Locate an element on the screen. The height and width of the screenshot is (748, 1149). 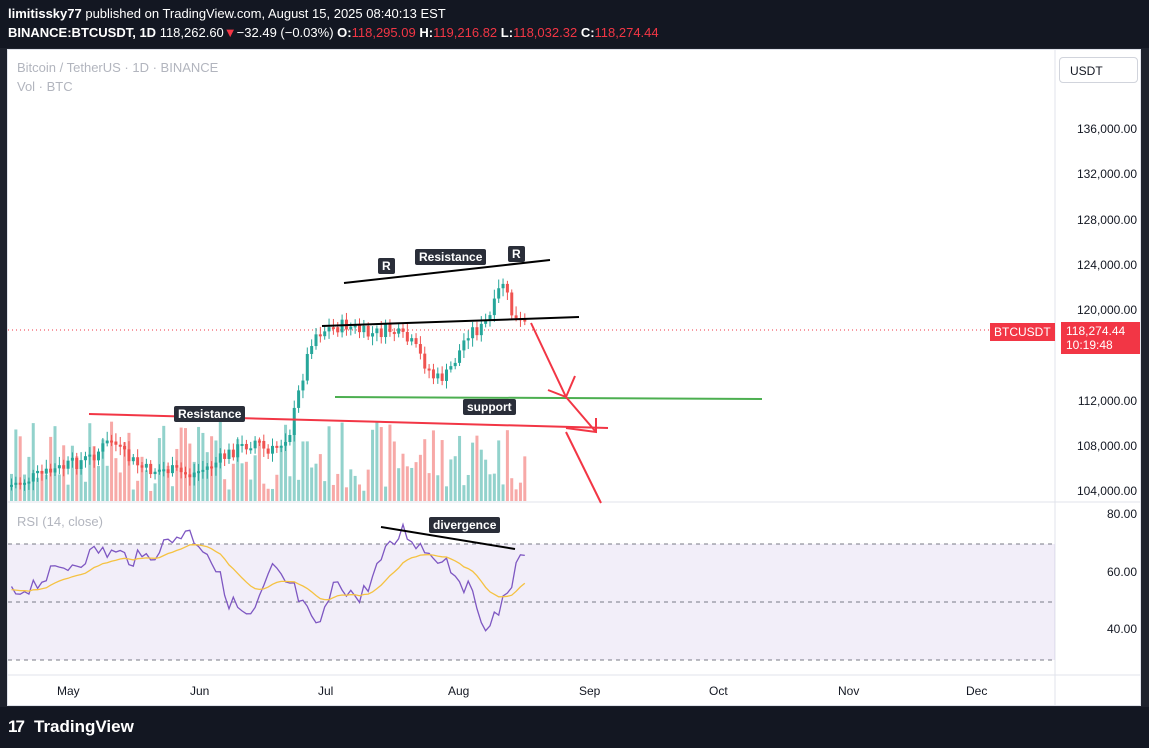
last-price-text: 118,262.60 is located at coordinates (191, 32).